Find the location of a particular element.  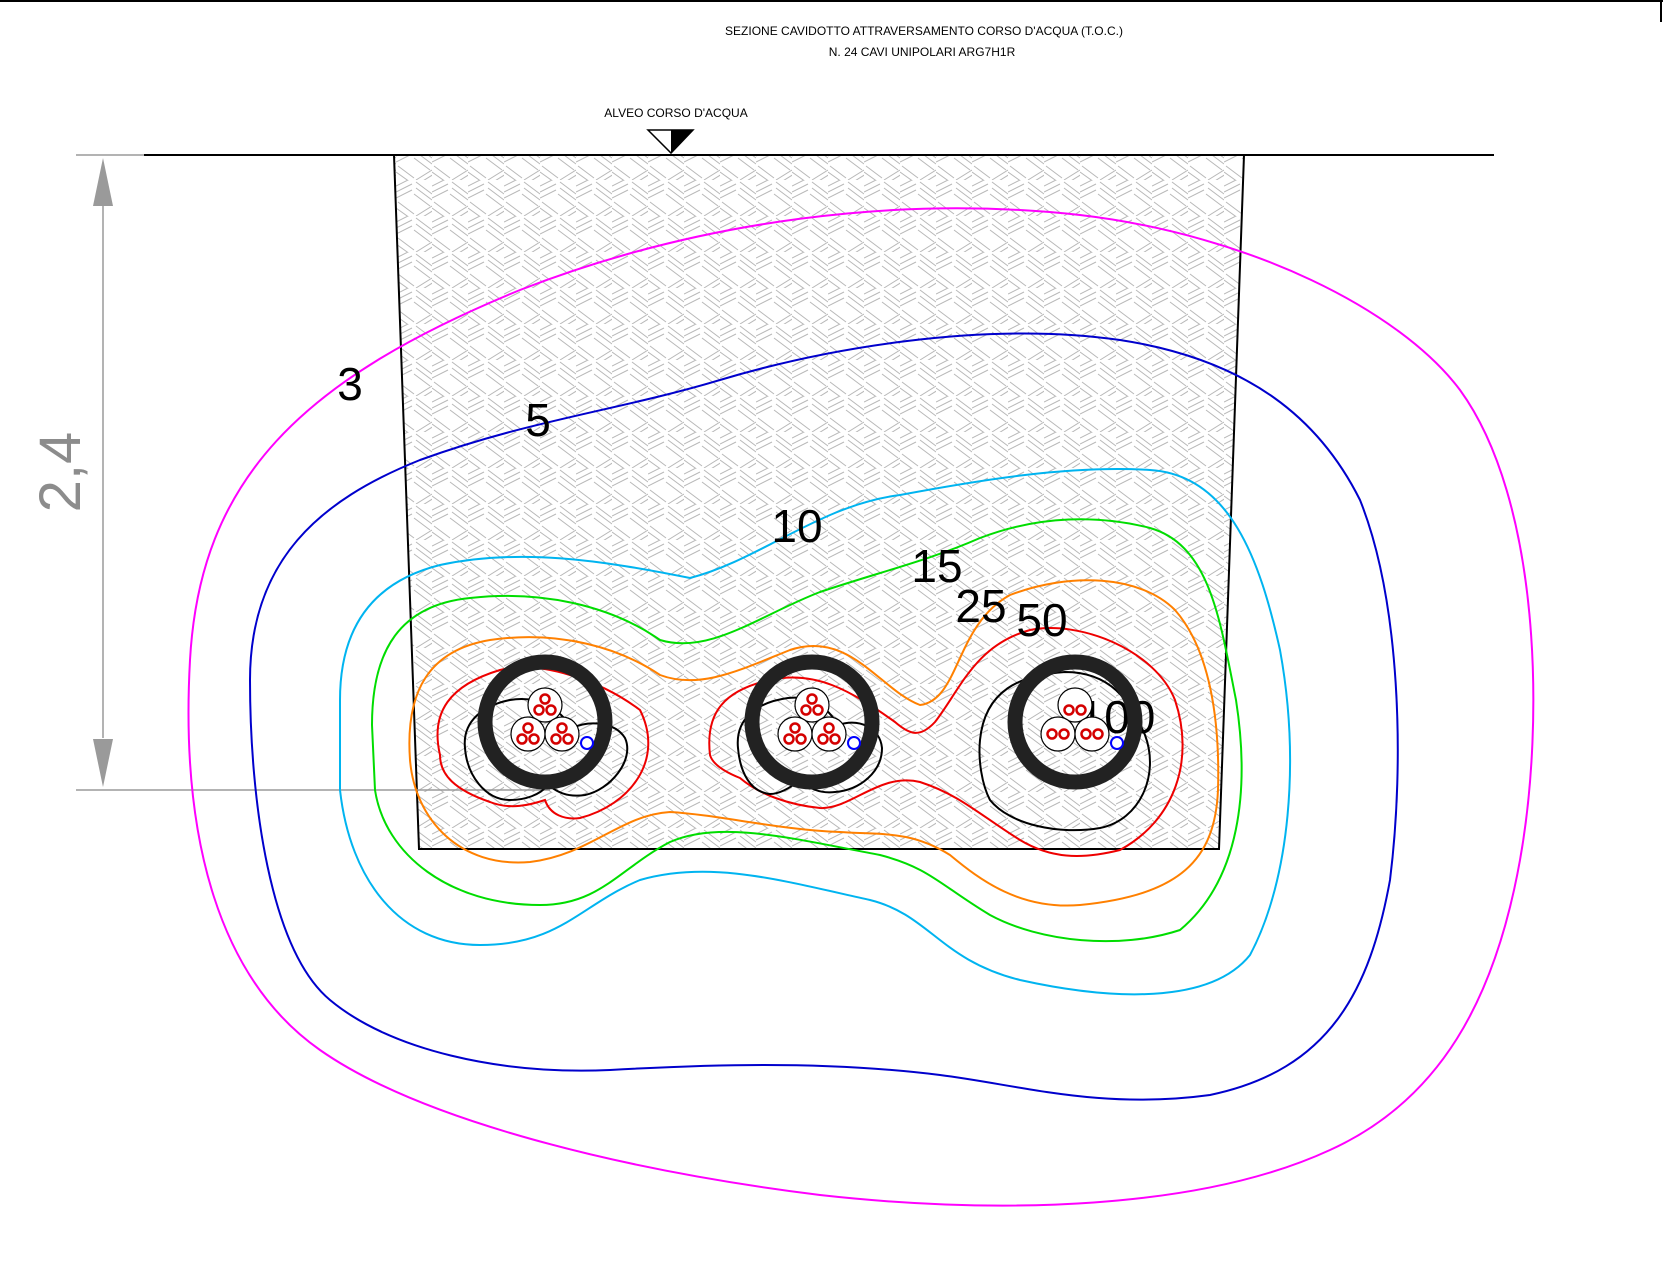

conduit-center is located at coordinates (812, 722).